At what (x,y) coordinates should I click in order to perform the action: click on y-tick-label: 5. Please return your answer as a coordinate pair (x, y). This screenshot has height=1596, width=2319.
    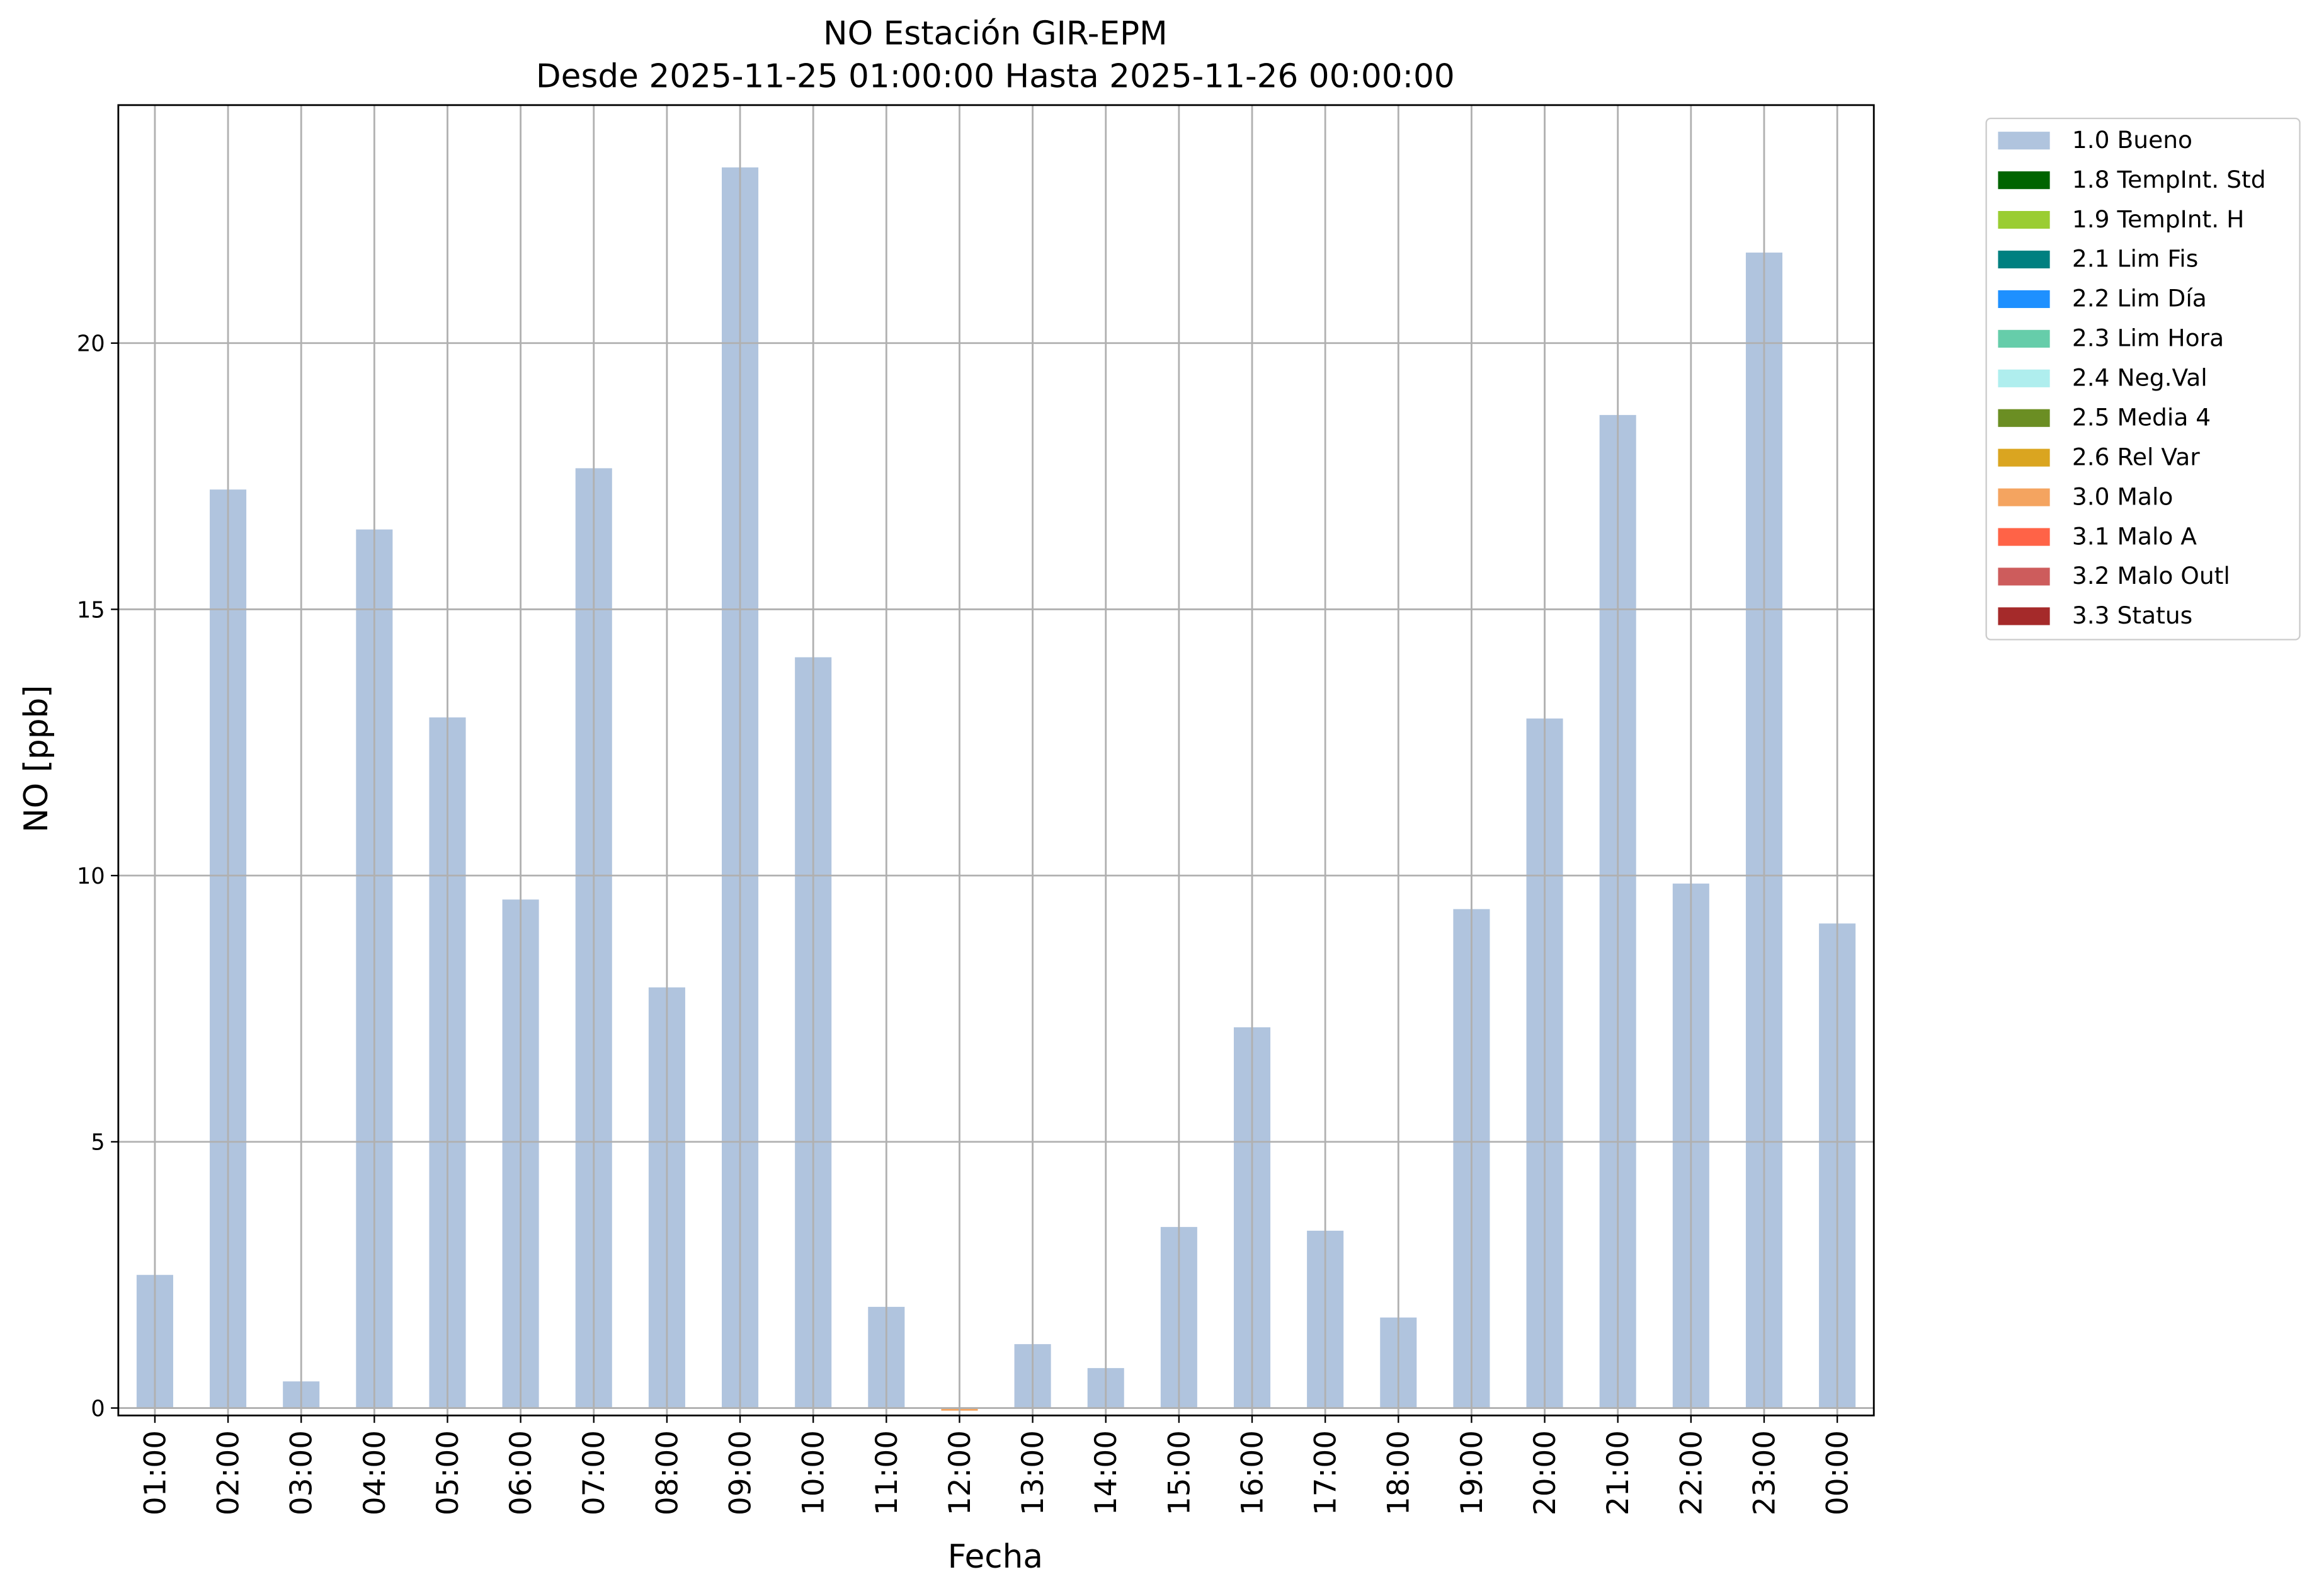
    Looking at the image, I should click on (98, 1143).